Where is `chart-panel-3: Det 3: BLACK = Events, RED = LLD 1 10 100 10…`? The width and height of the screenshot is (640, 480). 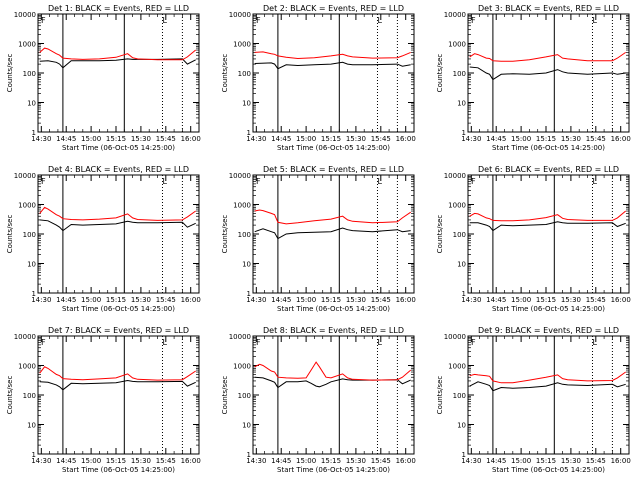 chart-panel-3: Det 3: BLACK = Events, RED = LLD 1 10 100 10… is located at coordinates (533, 78).